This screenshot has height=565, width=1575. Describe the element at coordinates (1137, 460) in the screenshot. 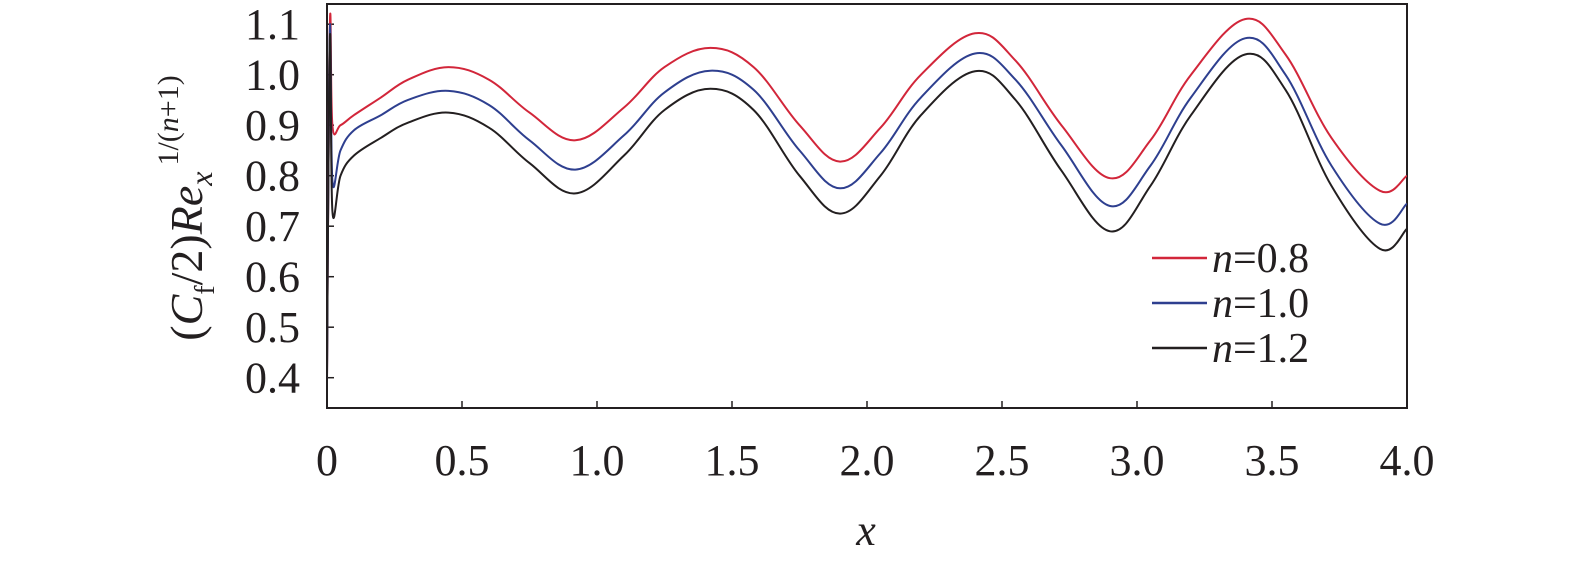

I see `x-tick-label: 3.0` at that location.